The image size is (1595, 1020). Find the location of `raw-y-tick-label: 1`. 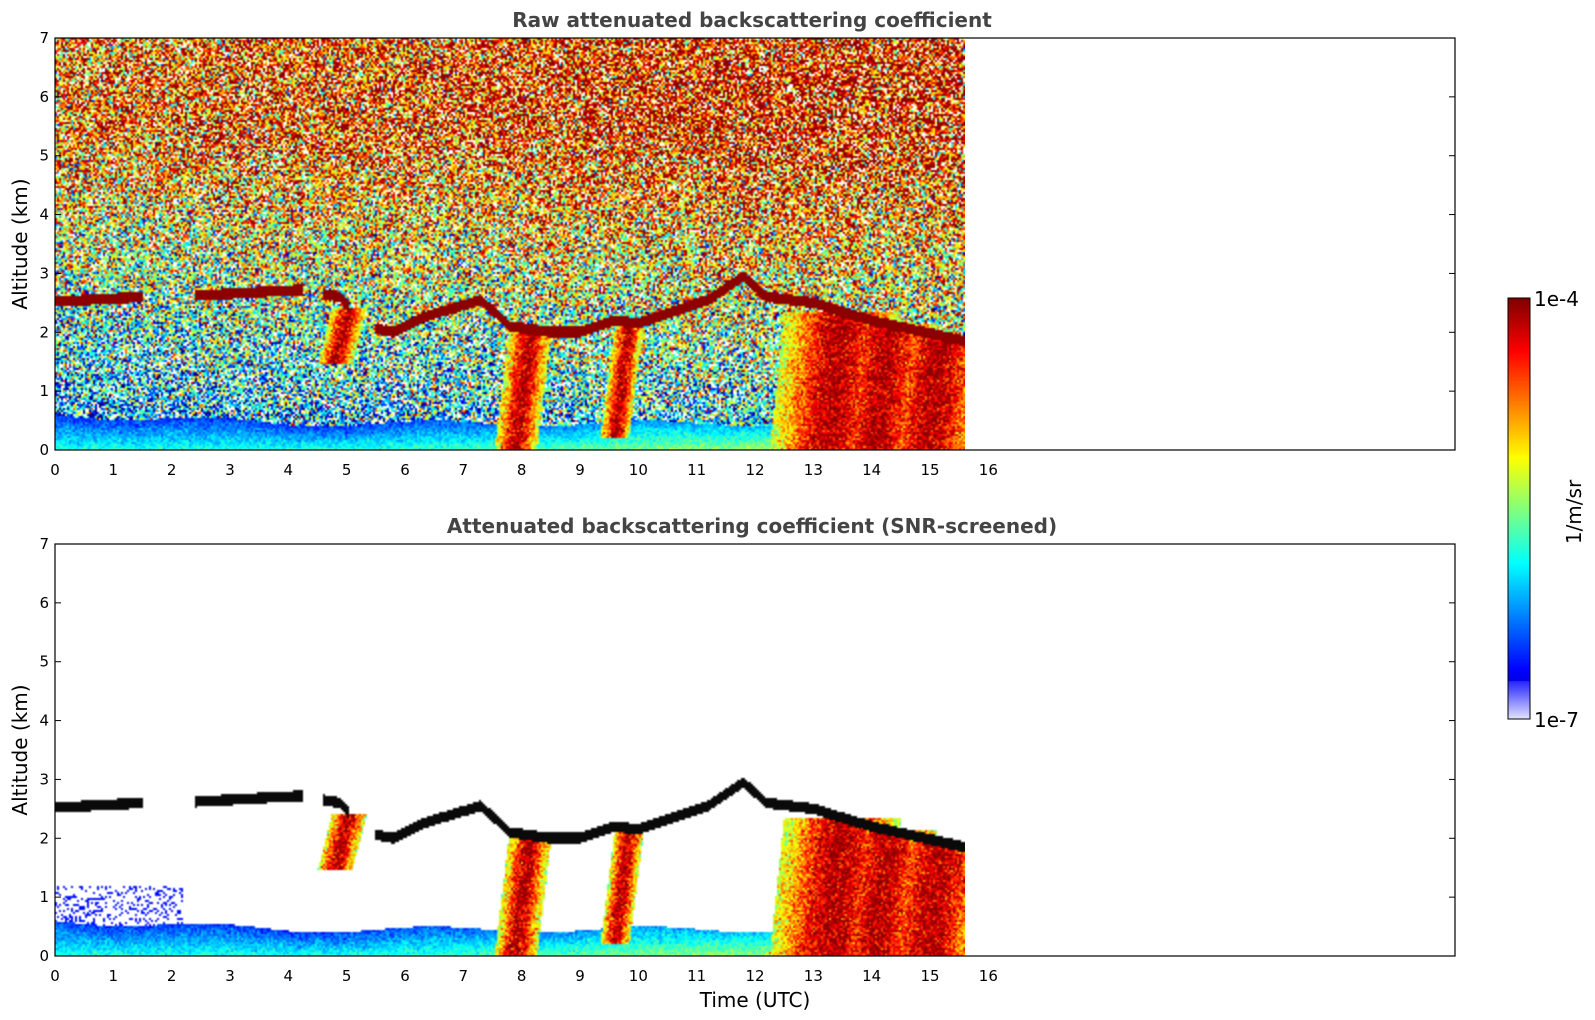

raw-y-tick-label: 1 is located at coordinates (44, 391).